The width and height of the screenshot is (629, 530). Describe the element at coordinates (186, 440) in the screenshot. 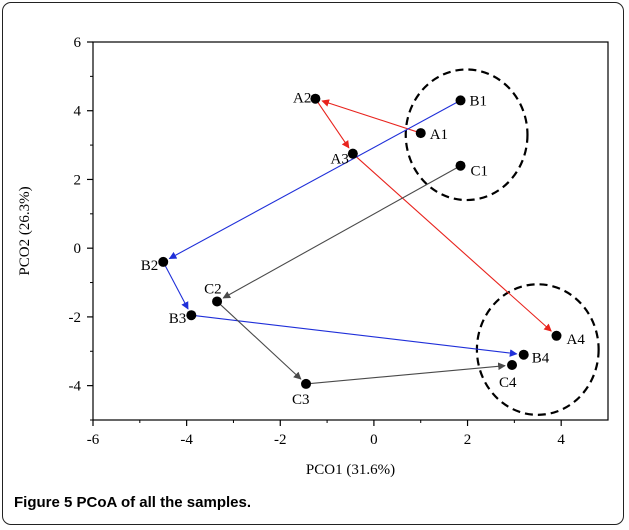

I see `x-tick-label: -4` at that location.